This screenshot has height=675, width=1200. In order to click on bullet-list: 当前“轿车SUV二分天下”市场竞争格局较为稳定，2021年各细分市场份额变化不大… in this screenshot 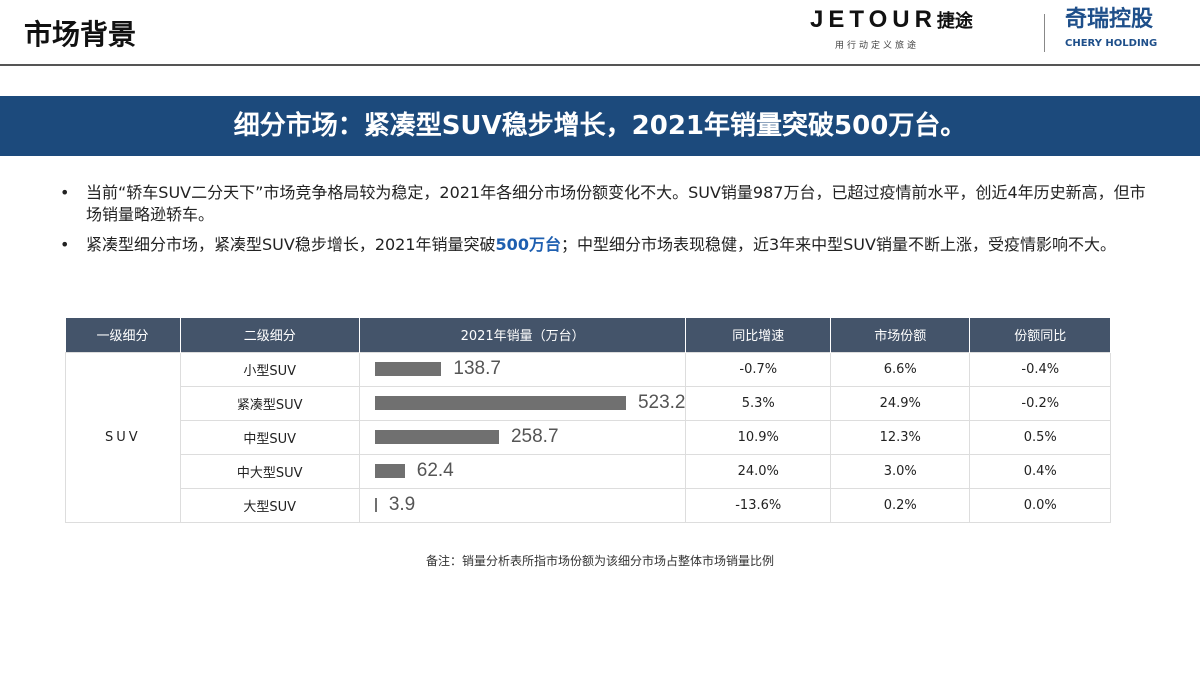, I will do `click(605, 223)`.